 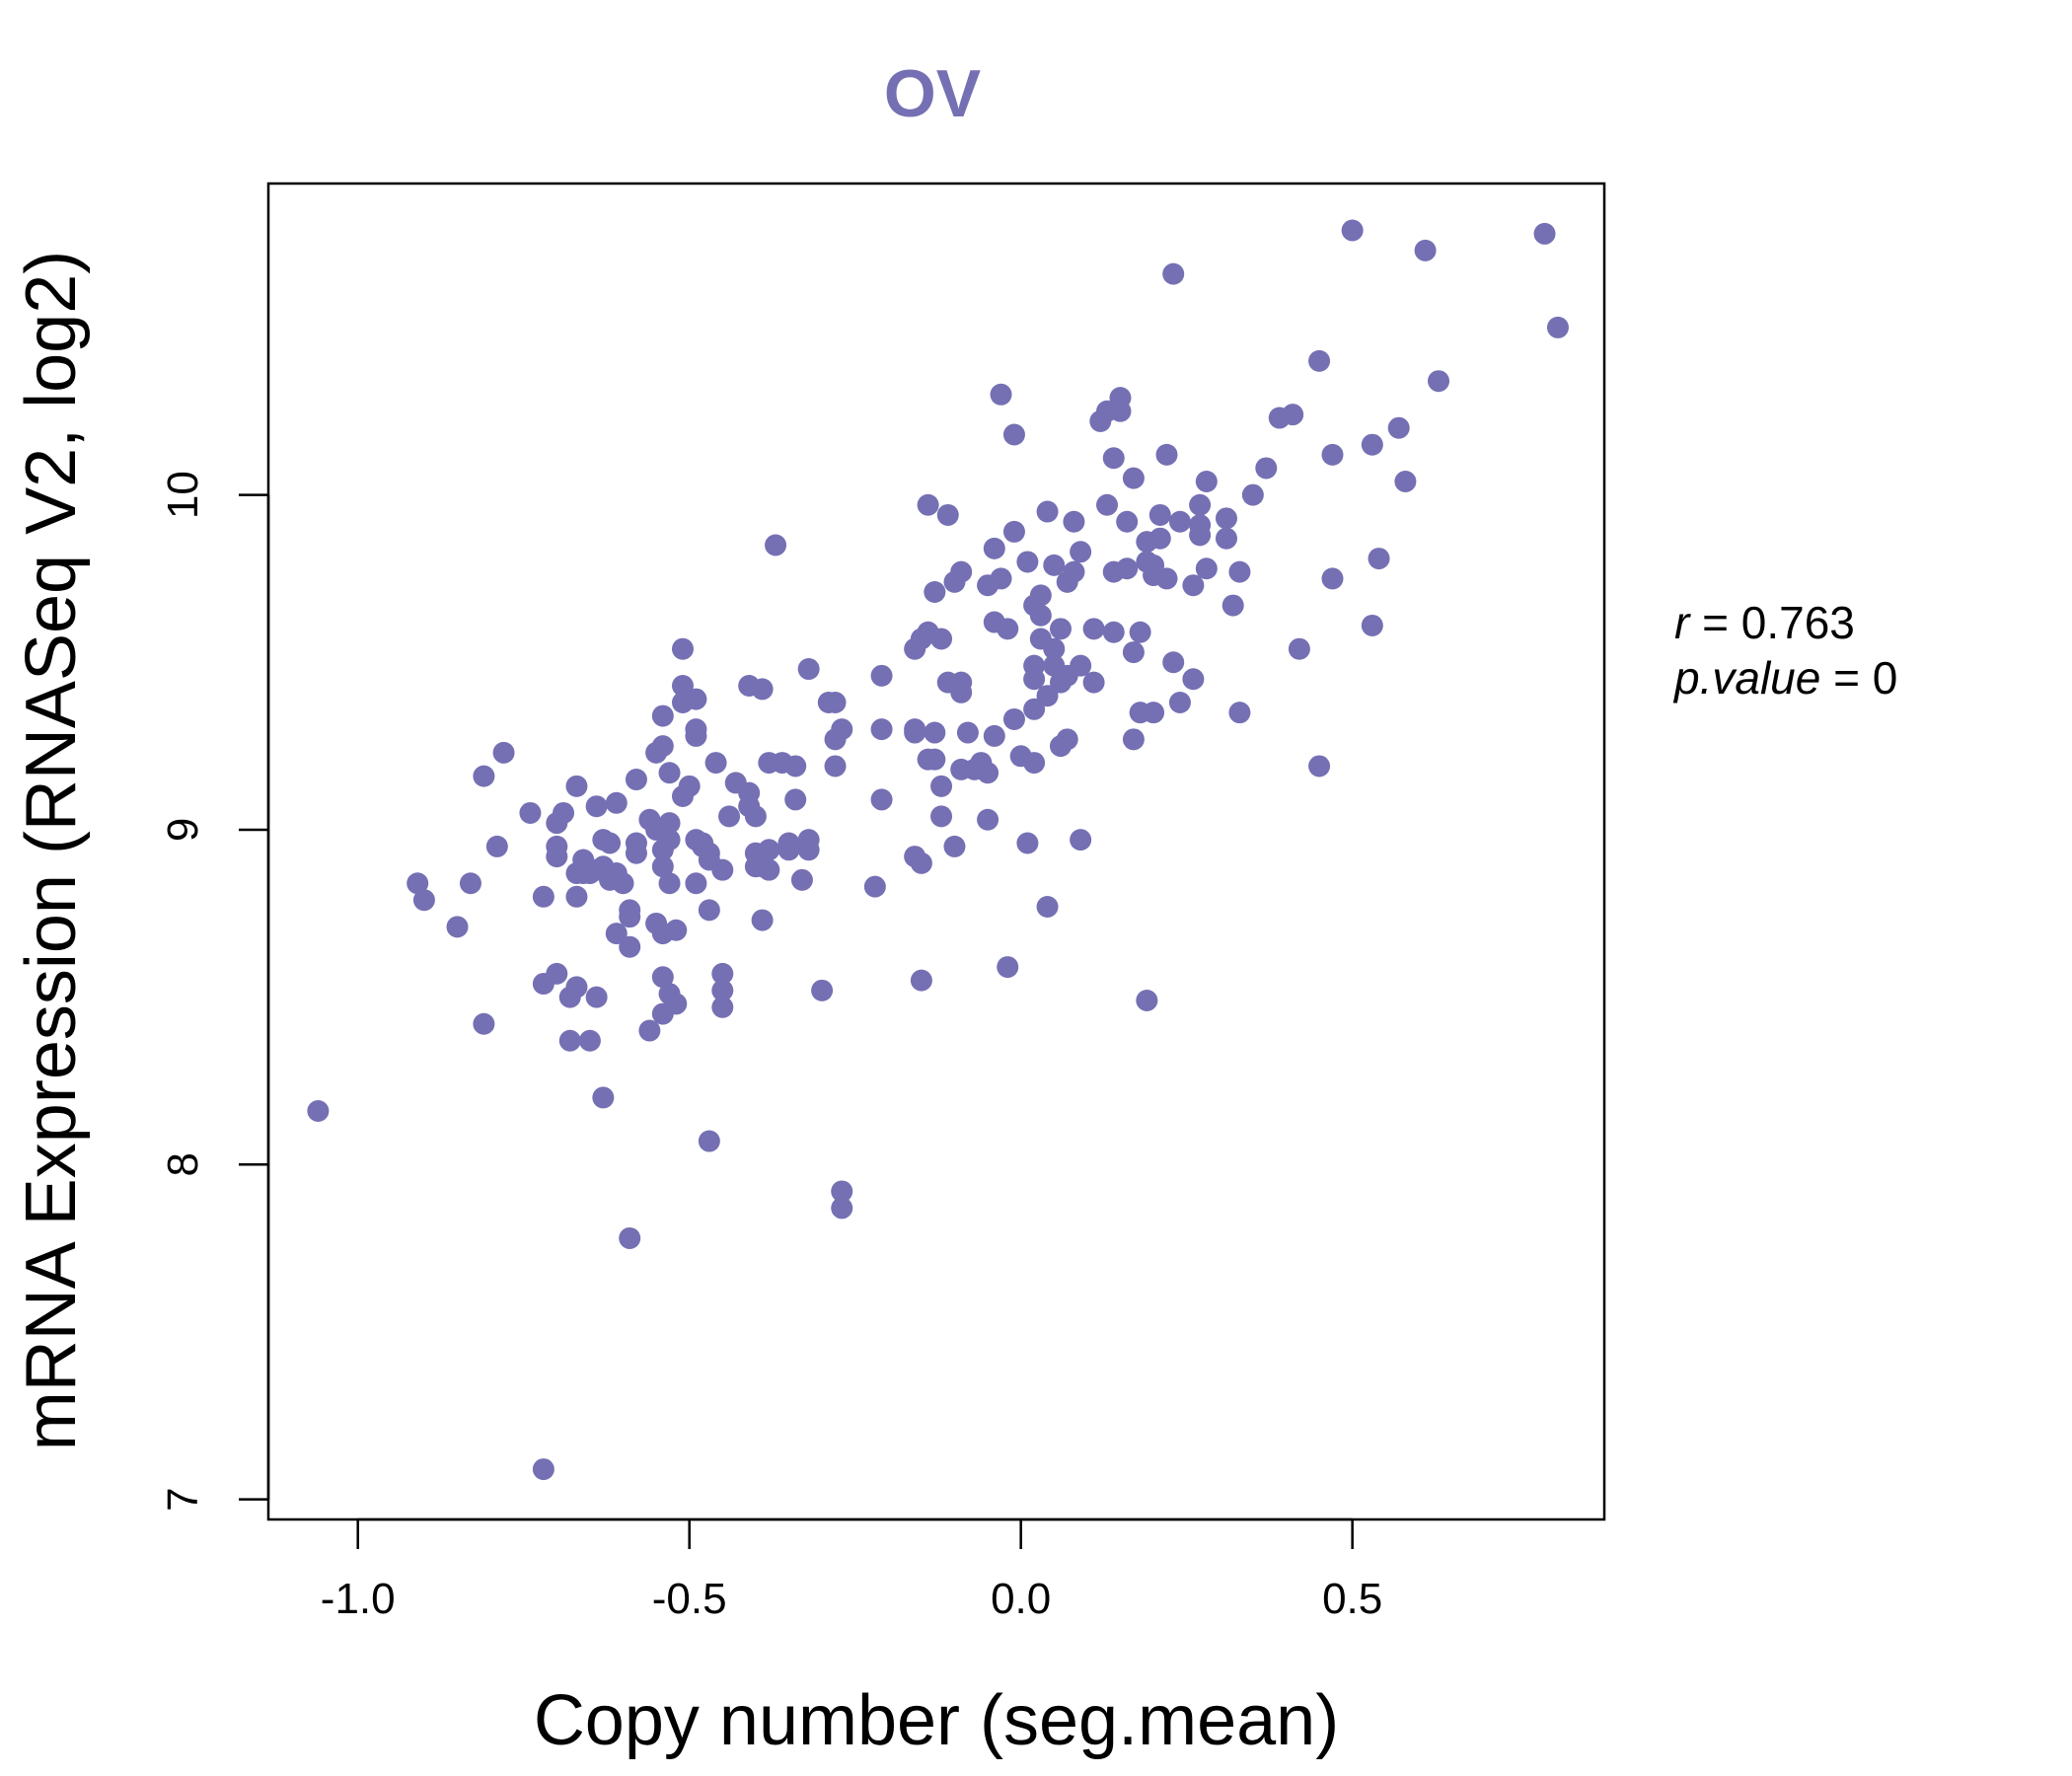 I want to click on x-axis: -1.0 -0.5 0.0 0.5, so click(x=851, y=1570).